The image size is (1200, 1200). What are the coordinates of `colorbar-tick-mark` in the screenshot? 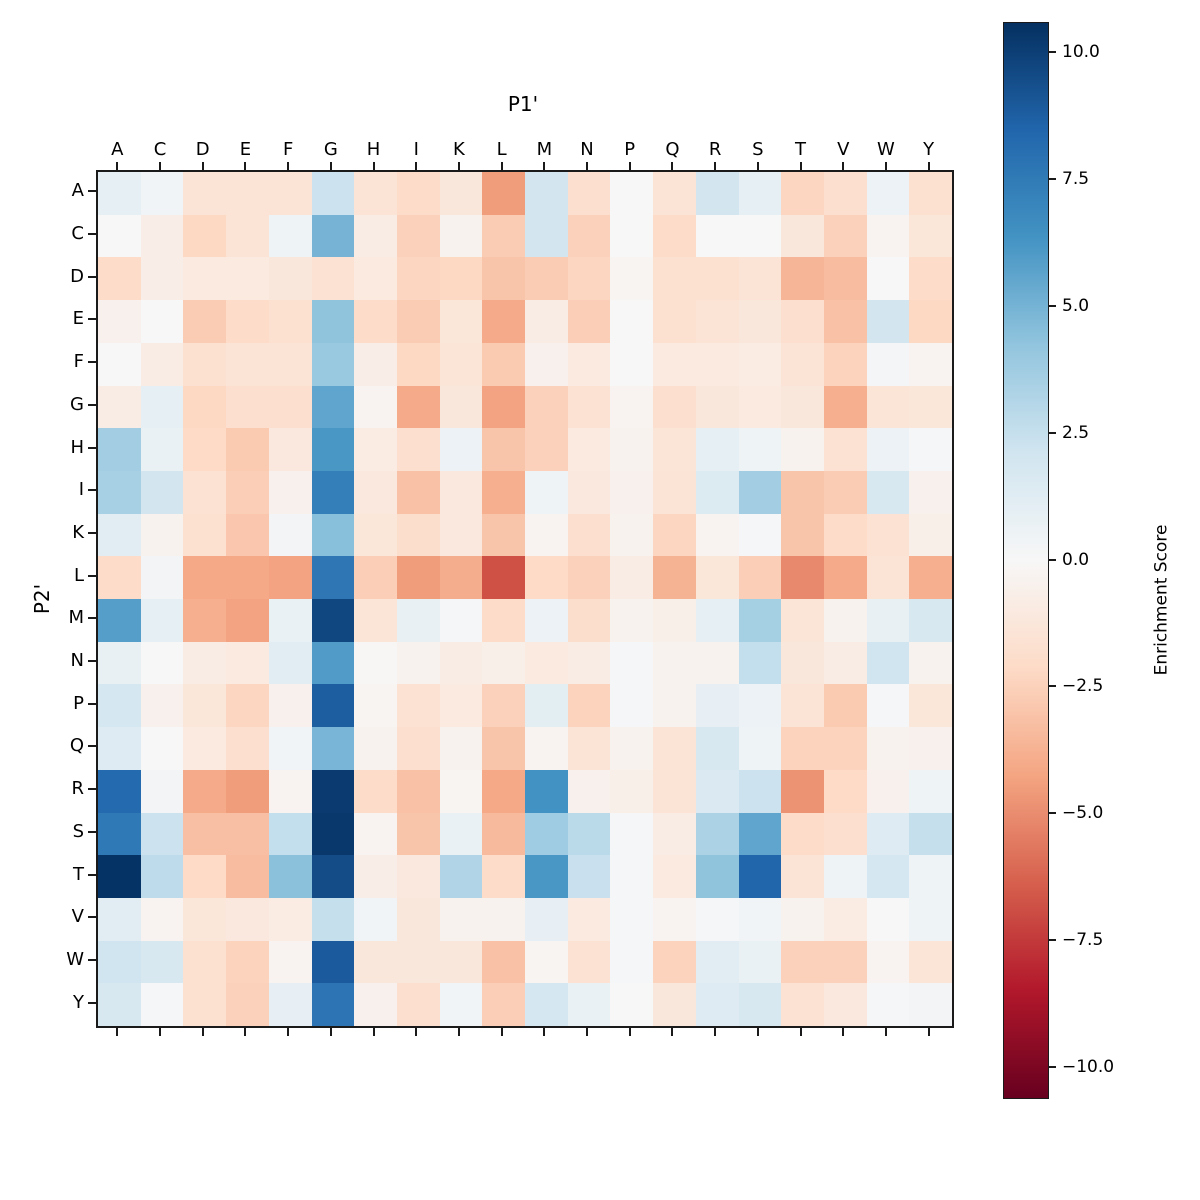 It's located at (1052, 1066).